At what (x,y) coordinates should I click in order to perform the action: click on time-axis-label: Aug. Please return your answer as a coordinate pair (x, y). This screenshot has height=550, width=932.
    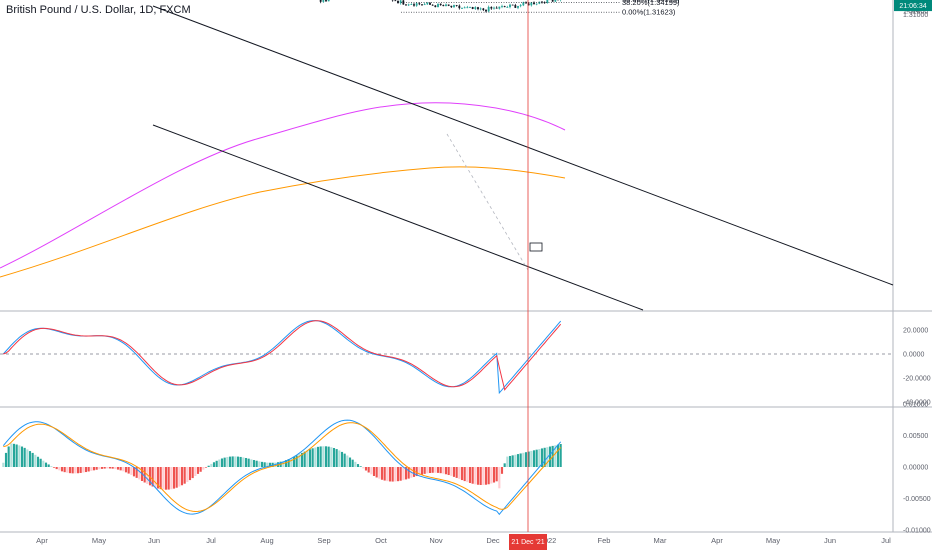
    Looking at the image, I should click on (266, 540).